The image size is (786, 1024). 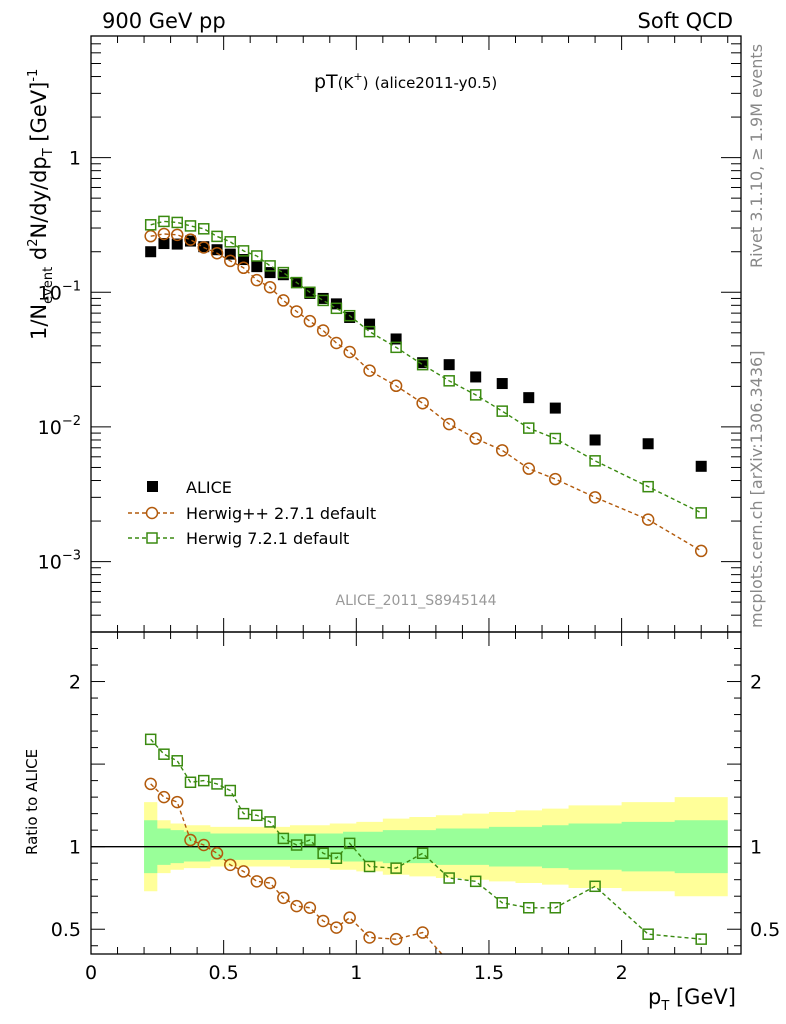 What do you see at coordinates (281, 513) in the screenshot?
I see `legend-label-herwigpp: Herwig++ 2.7.1 default` at bounding box center [281, 513].